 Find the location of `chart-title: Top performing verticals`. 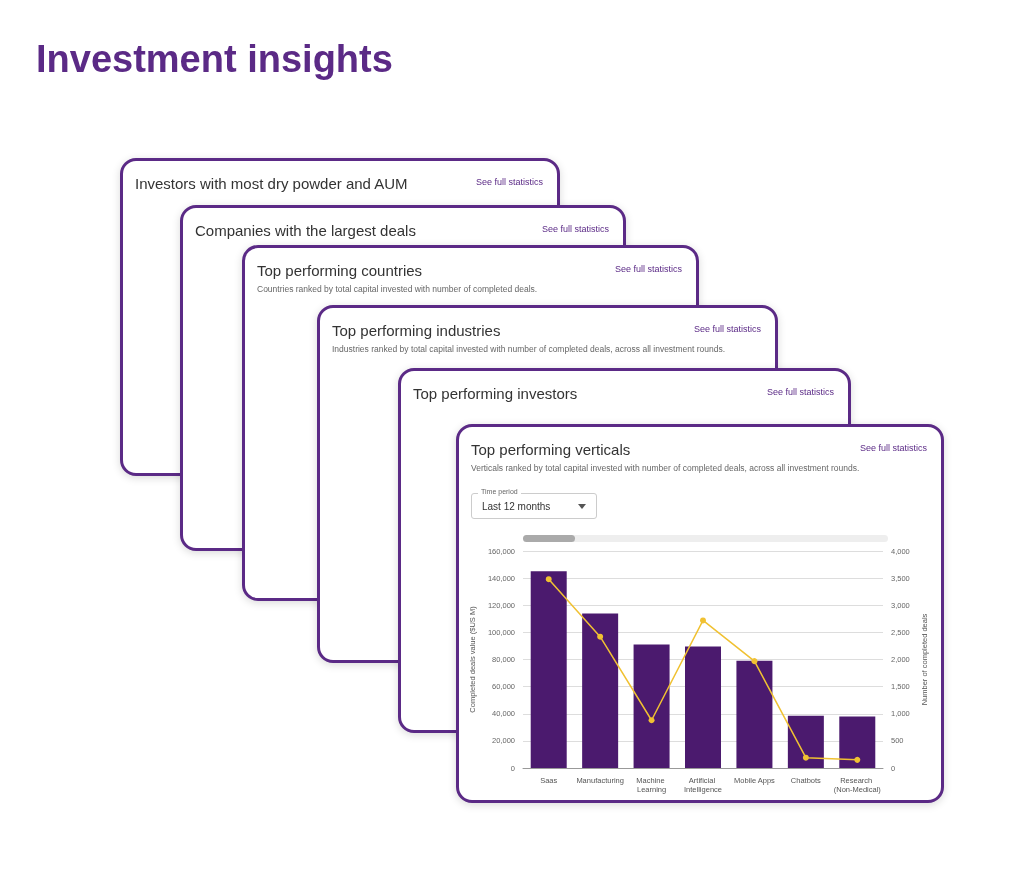

chart-title: Top performing verticals is located at coordinates (551, 449).